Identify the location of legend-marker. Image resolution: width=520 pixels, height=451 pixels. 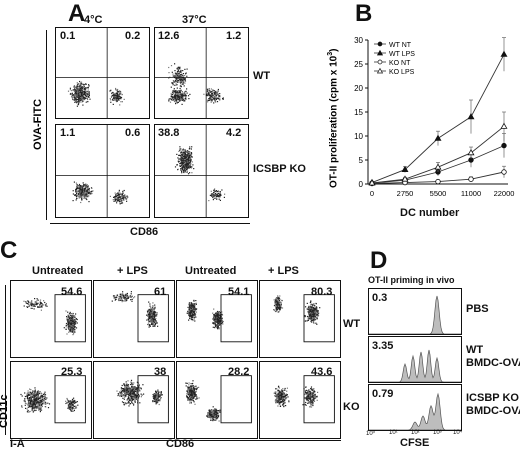
(380, 52).